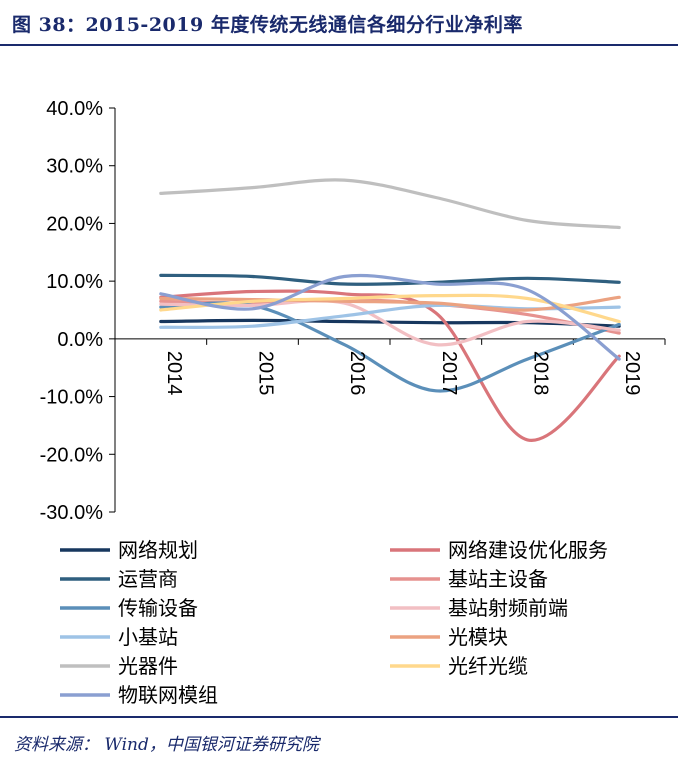 The image size is (678, 760). Describe the element at coordinates (632, 373) in the screenshot. I see `x-tick-label: 2019` at that location.